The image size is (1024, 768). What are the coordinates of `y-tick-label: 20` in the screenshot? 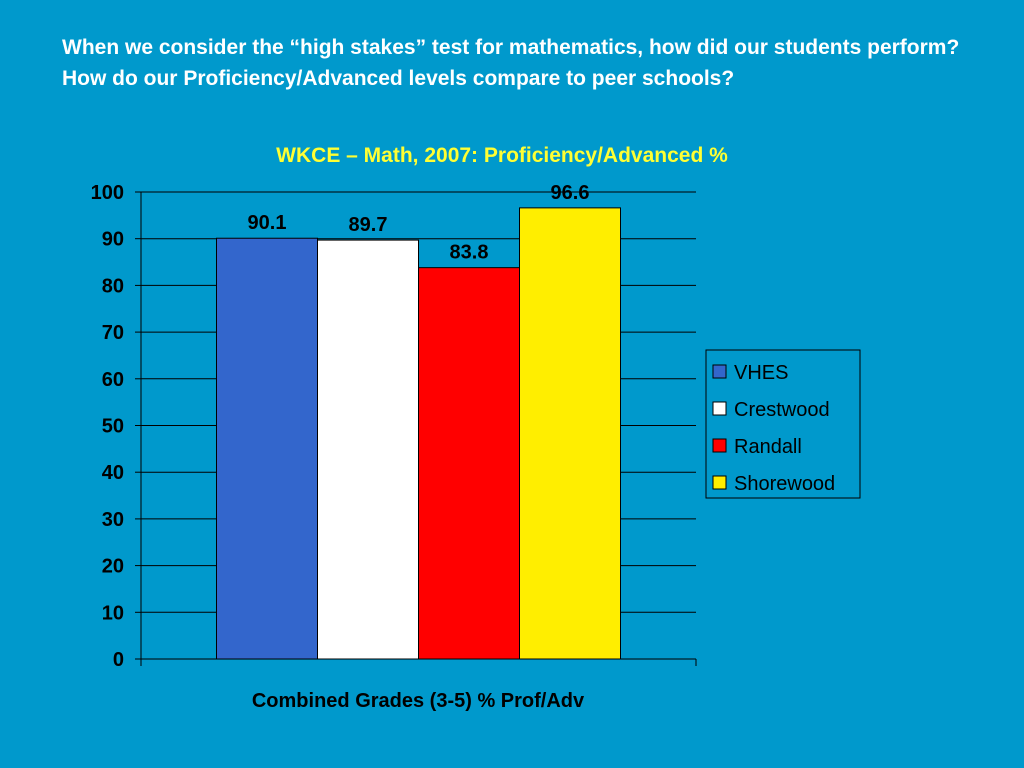 It's located at (113, 567).